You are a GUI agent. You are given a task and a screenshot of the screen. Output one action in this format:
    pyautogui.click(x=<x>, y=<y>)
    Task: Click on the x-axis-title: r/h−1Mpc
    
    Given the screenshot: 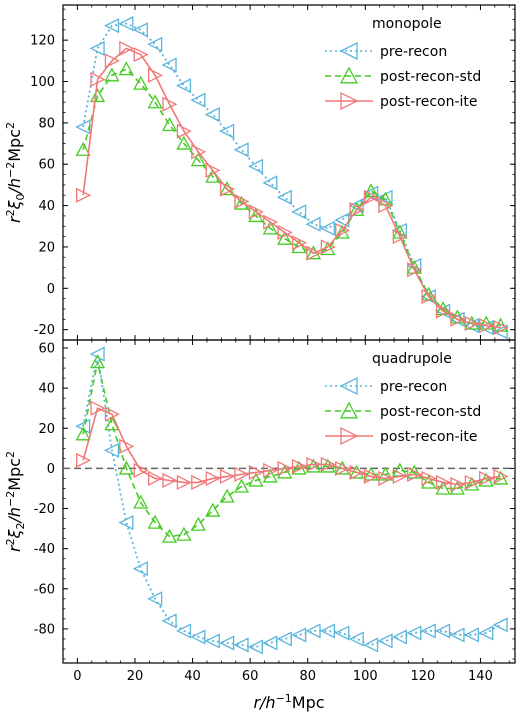 What is the action you would take?
    pyautogui.click(x=288, y=702)
    